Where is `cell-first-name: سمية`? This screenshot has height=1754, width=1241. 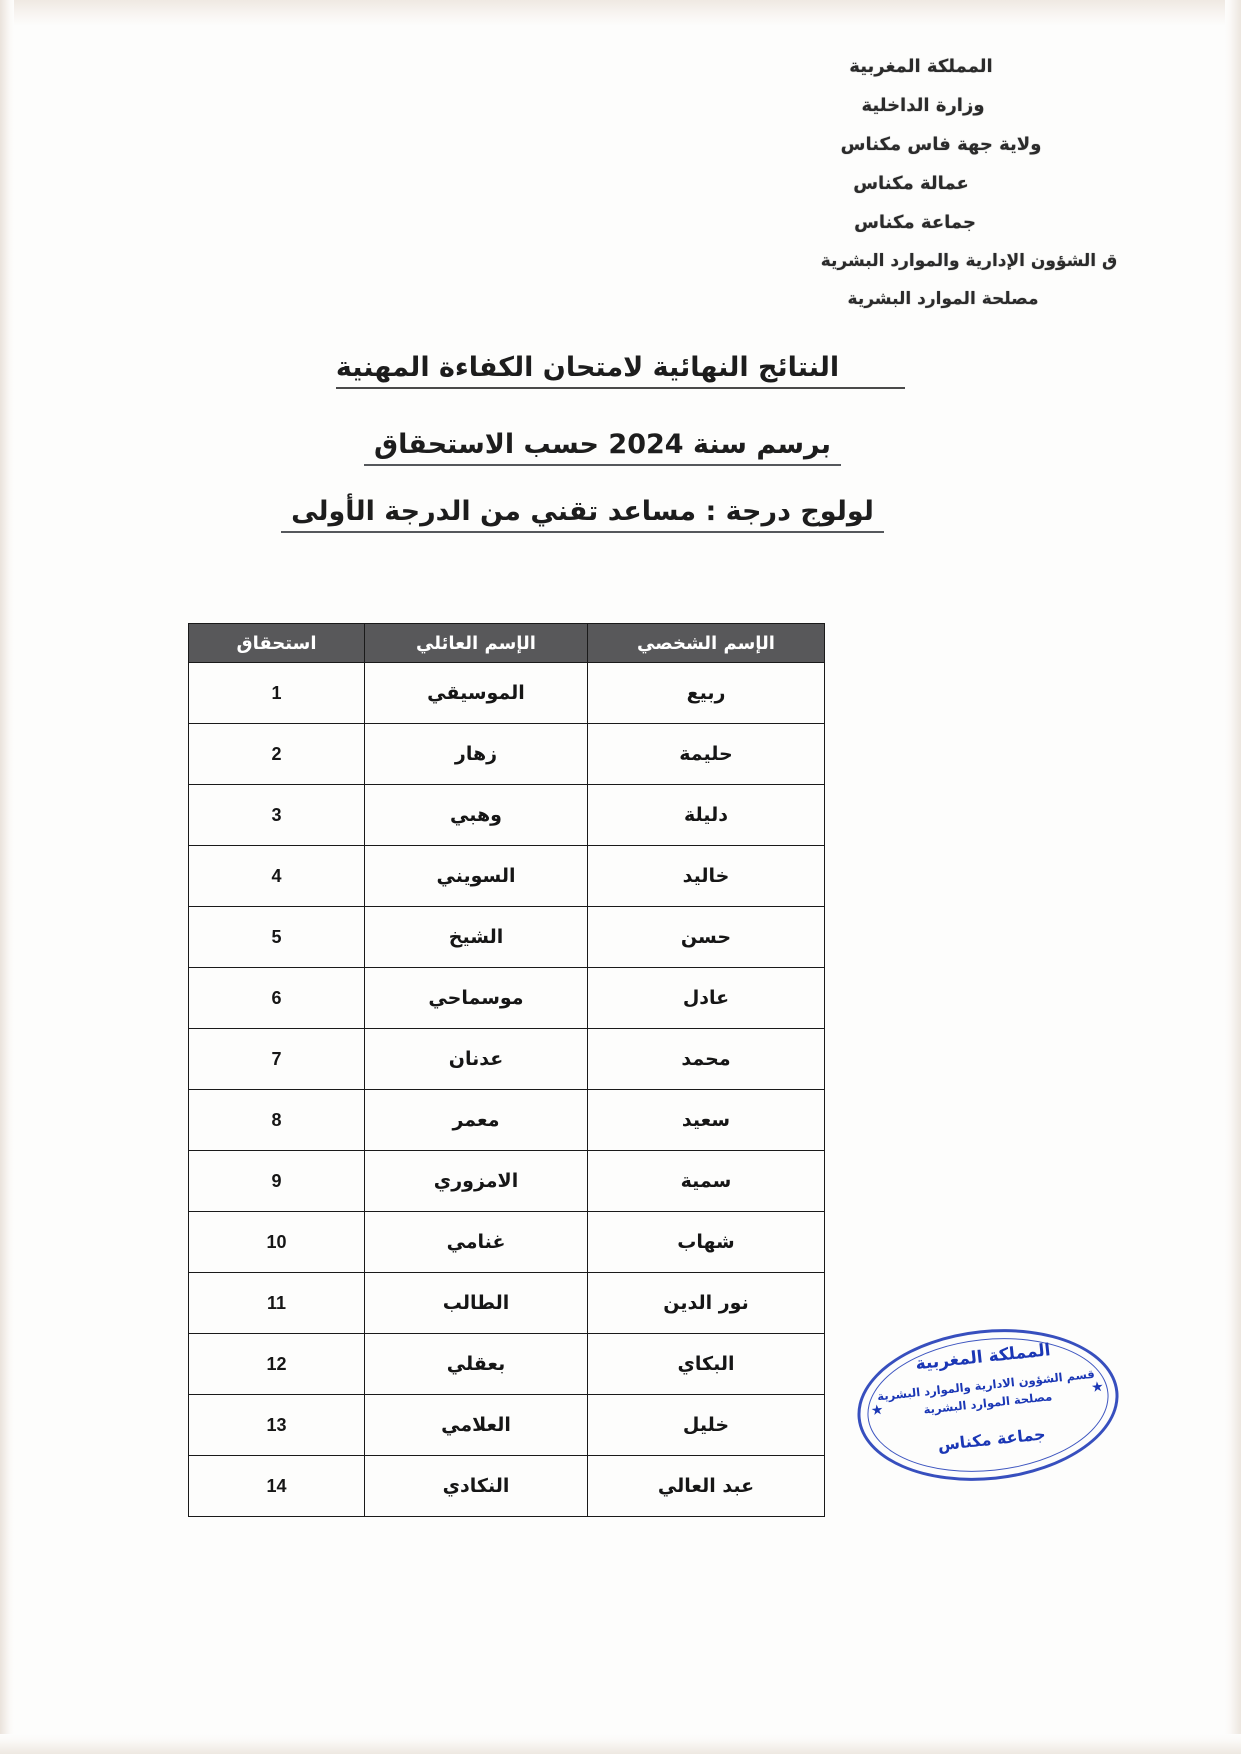 cell-first-name: سمية is located at coordinates (706, 1181).